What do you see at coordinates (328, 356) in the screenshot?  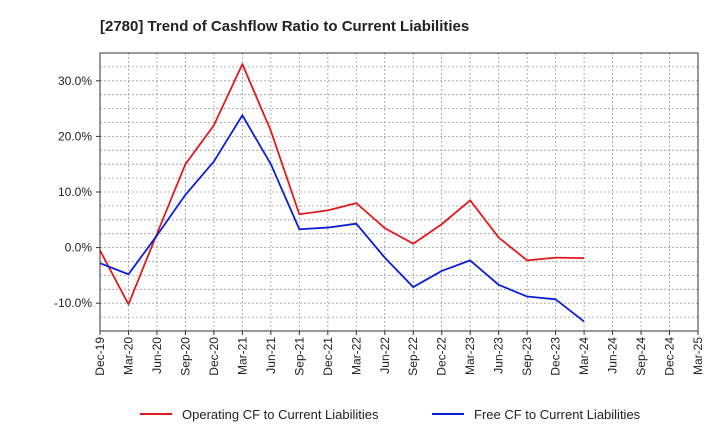 I see `x-tick-label: Dec-21` at bounding box center [328, 356].